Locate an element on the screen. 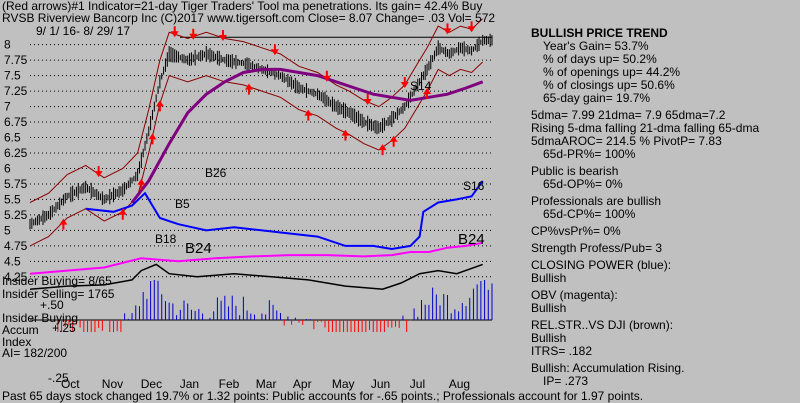 Image resolution: width=800 pixels, height=403 pixels. month-label: Oct is located at coordinates (70, 384).